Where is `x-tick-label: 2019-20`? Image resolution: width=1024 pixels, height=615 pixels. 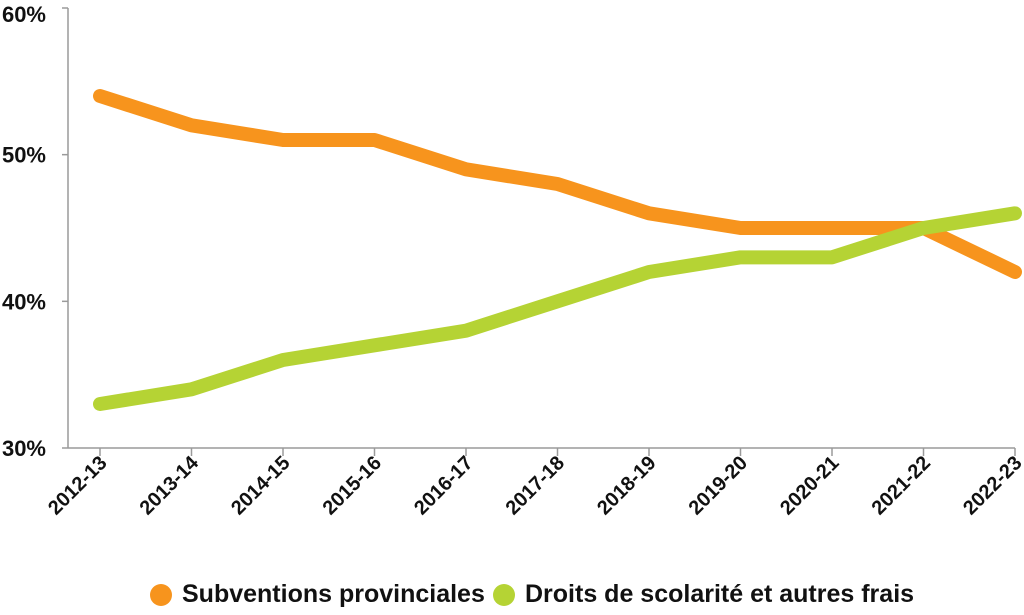
x-tick-label: 2019-20 is located at coordinates (718, 485).